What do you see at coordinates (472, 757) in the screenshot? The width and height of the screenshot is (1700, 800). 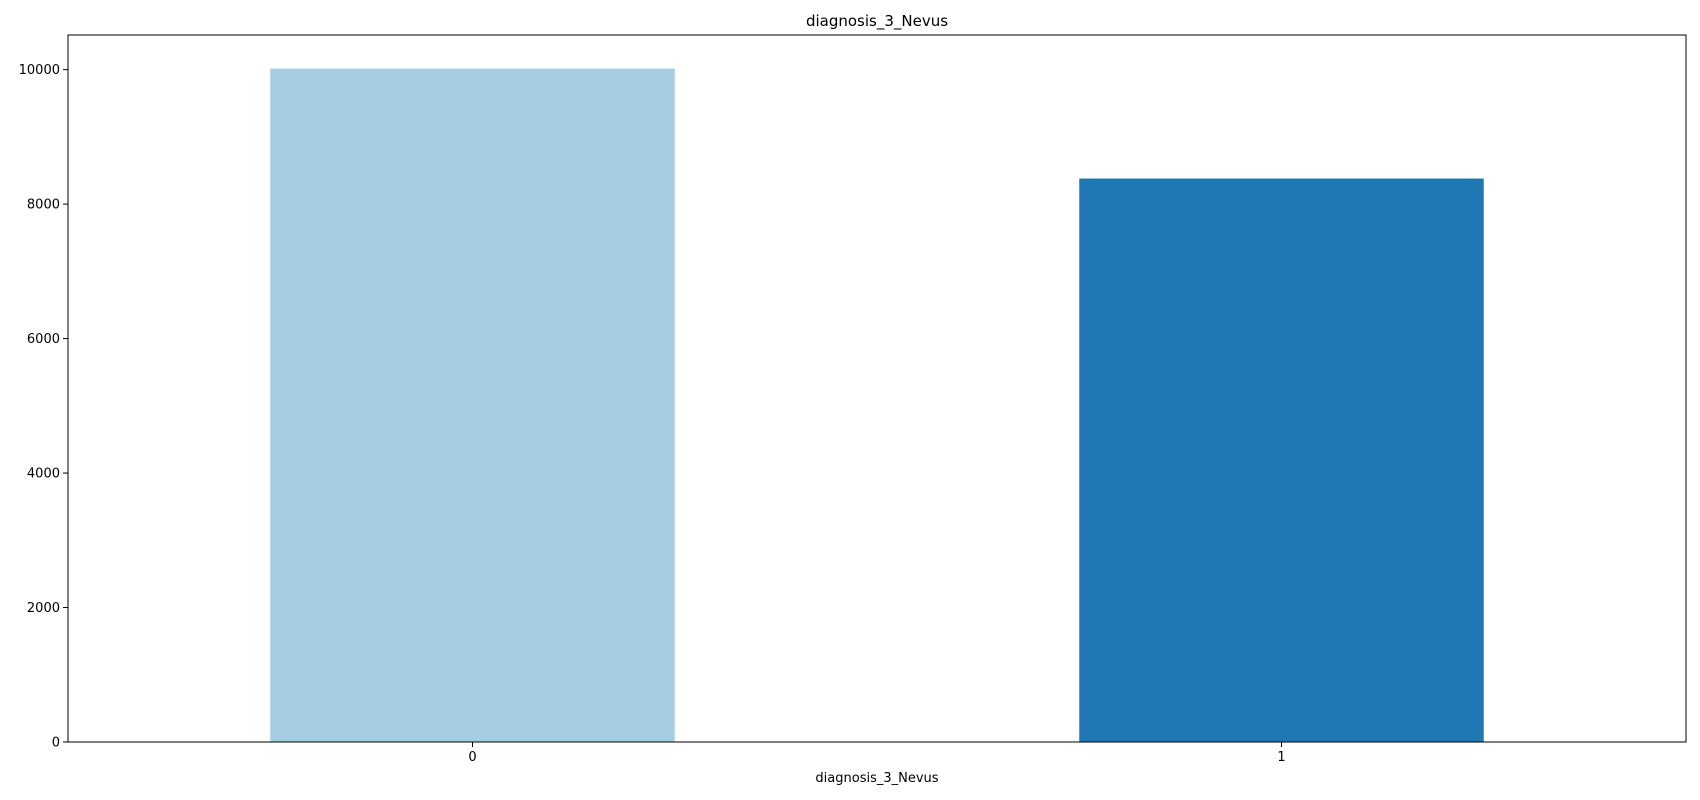 I see `x-tick-label: 0` at bounding box center [472, 757].